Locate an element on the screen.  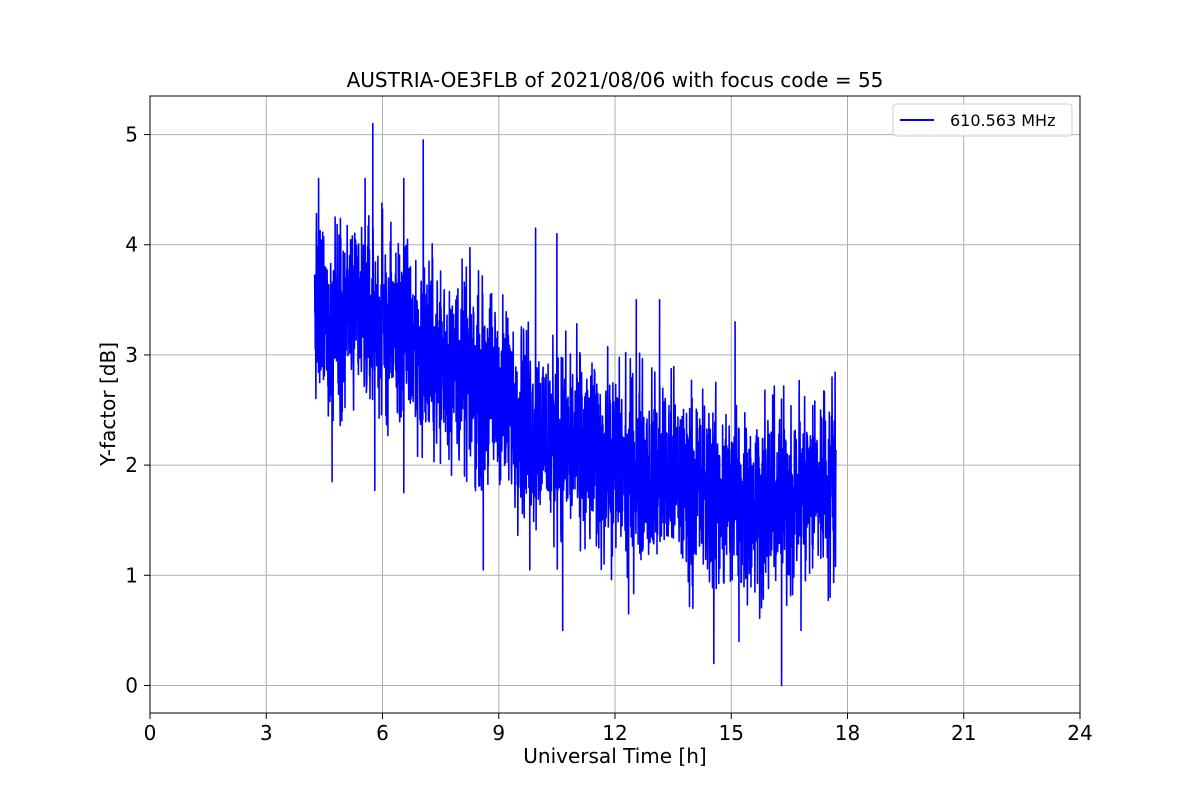
x-tick-label: 12 is located at coordinates (614, 733).